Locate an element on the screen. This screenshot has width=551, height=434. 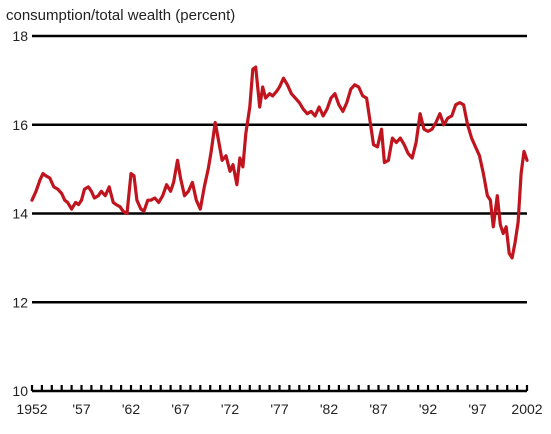
x-tick-label: '57 is located at coordinates (81, 409).